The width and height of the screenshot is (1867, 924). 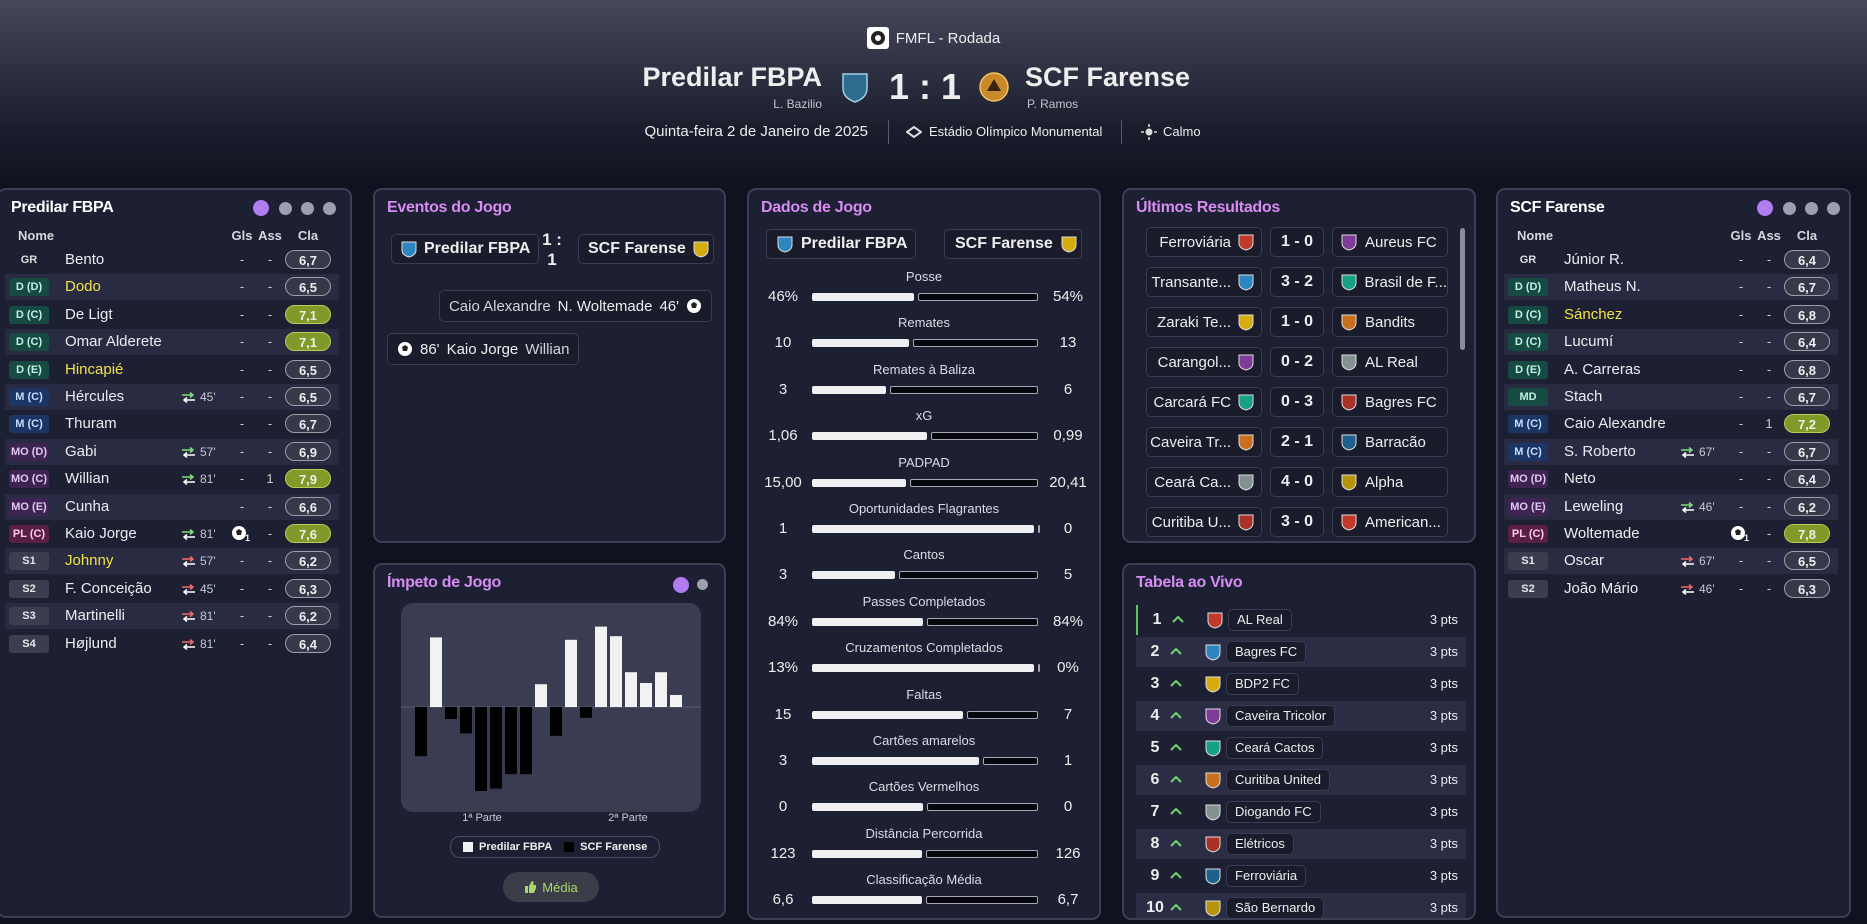 What do you see at coordinates (1155, 715) in the screenshot?
I see `table-position: 4` at bounding box center [1155, 715].